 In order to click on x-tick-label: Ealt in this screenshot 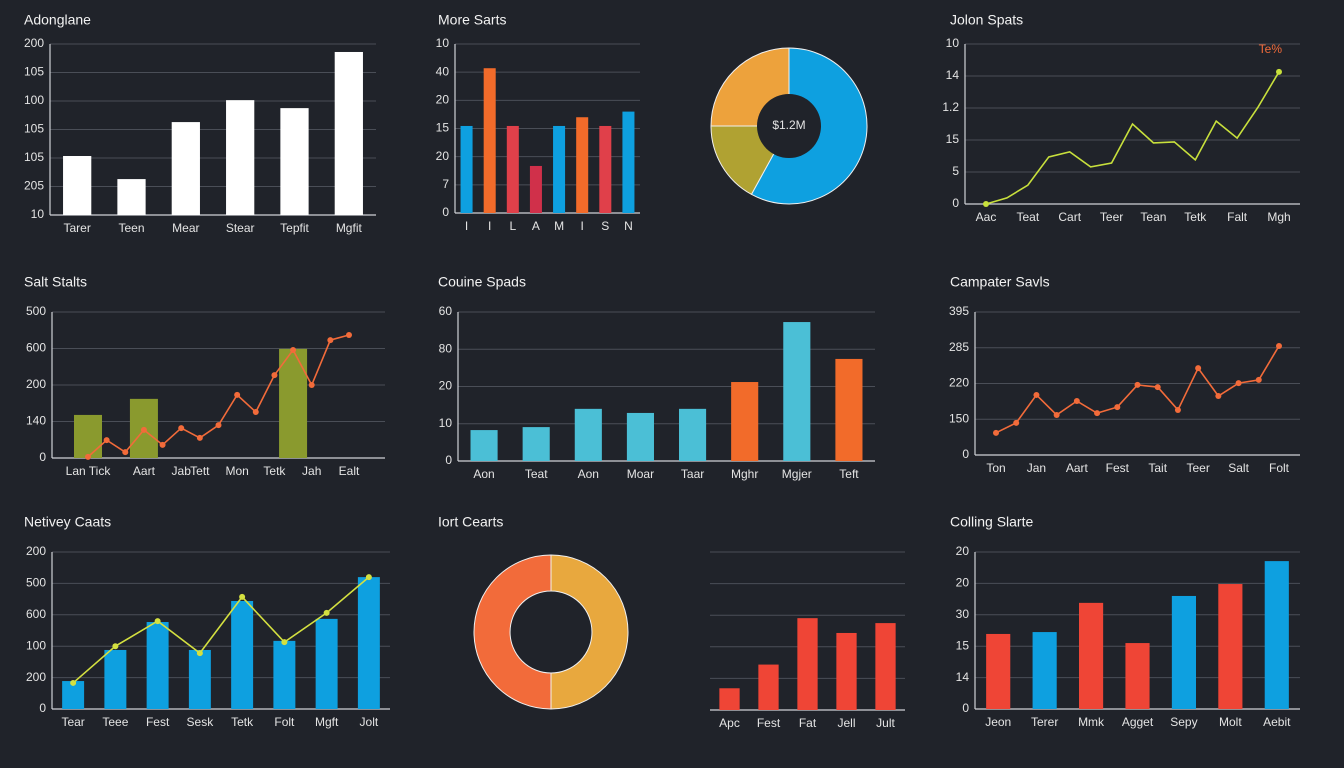, I will do `click(349, 471)`.